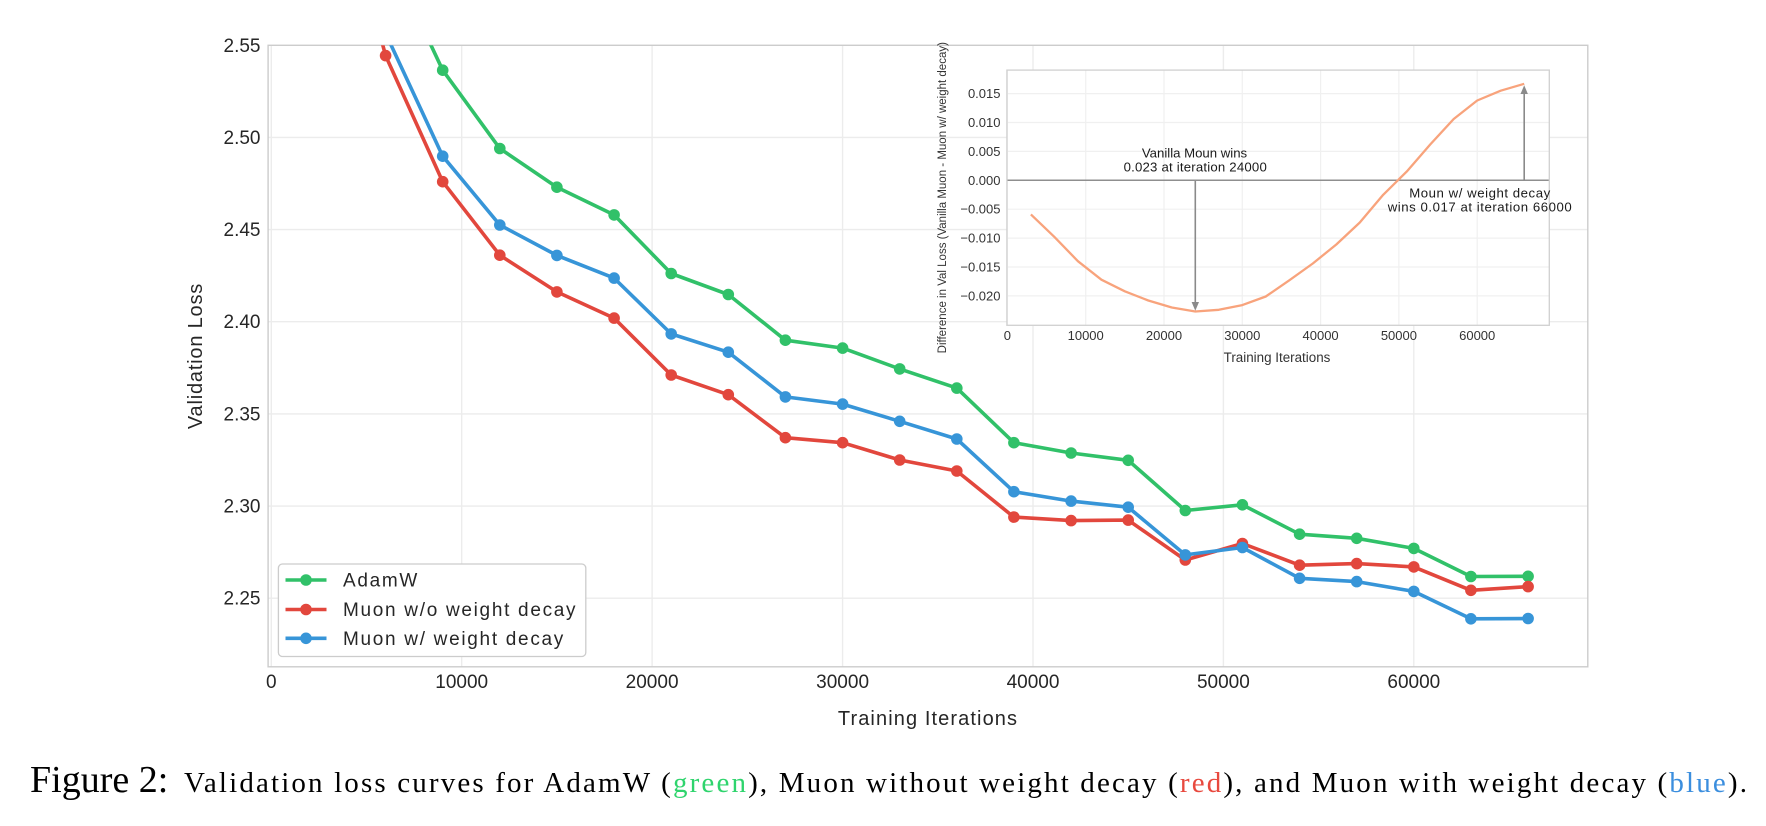 The height and width of the screenshot is (826, 1766). I want to click on svg-text: 0.000, so click(984, 180).